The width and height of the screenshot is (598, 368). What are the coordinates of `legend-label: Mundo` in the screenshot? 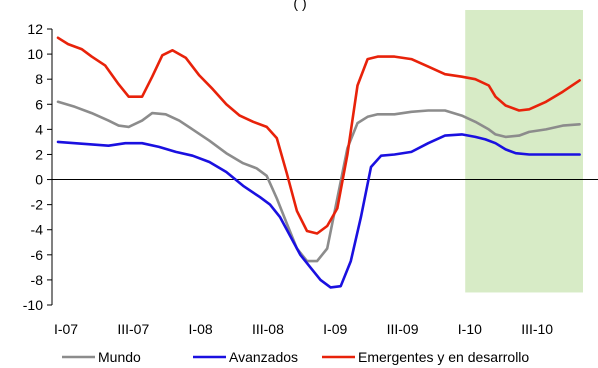 It's located at (119, 357).